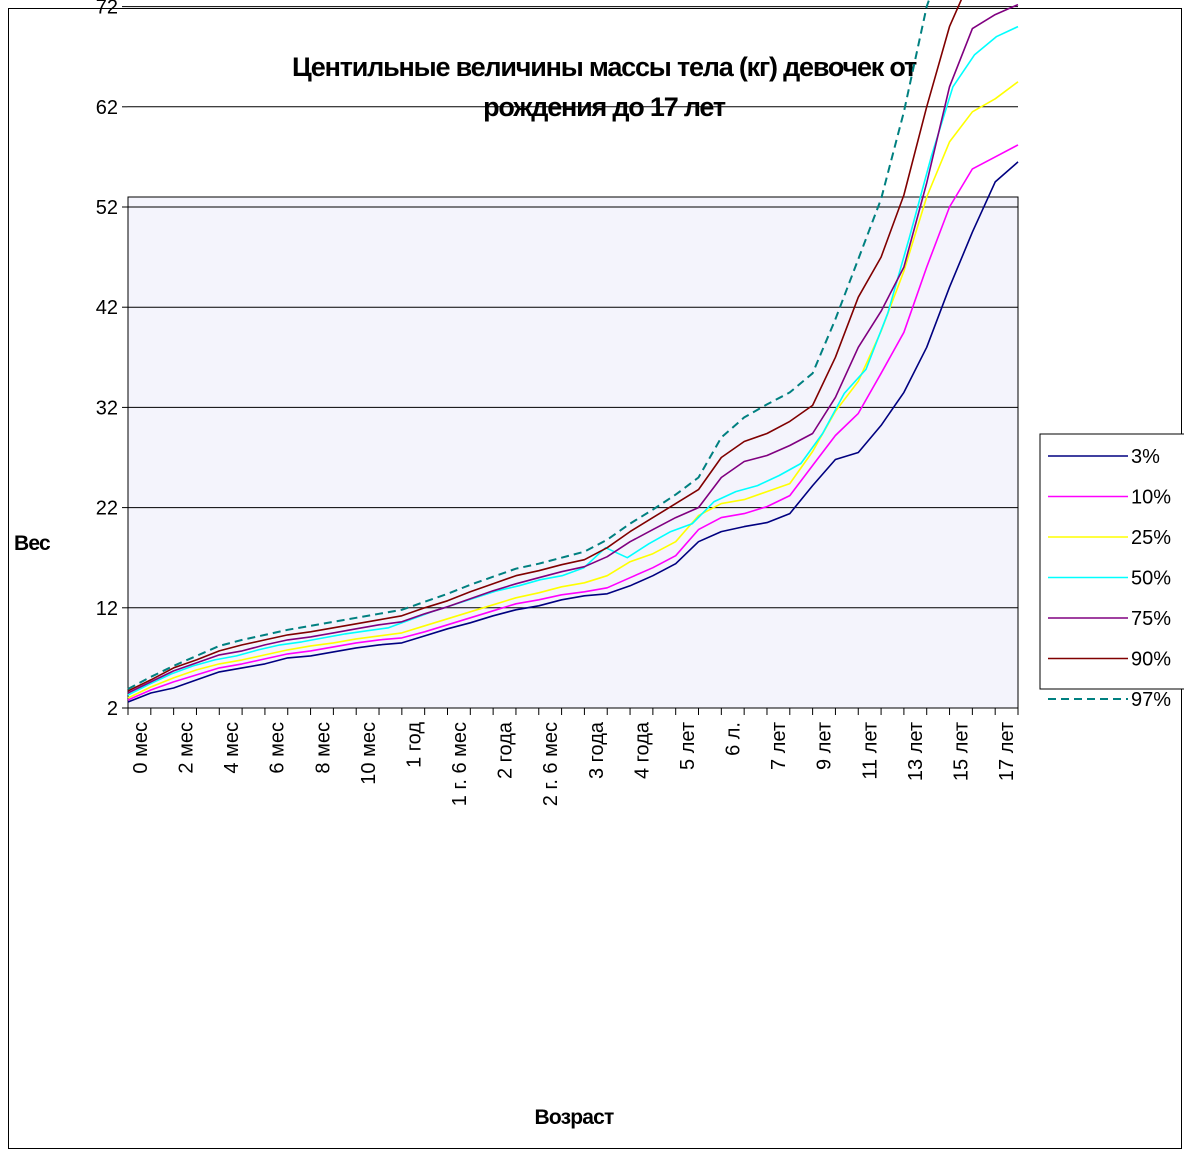 The height and width of the screenshot is (1151, 1184). What do you see at coordinates (1151, 538) in the screenshot?
I see `legend-label: 25%` at bounding box center [1151, 538].